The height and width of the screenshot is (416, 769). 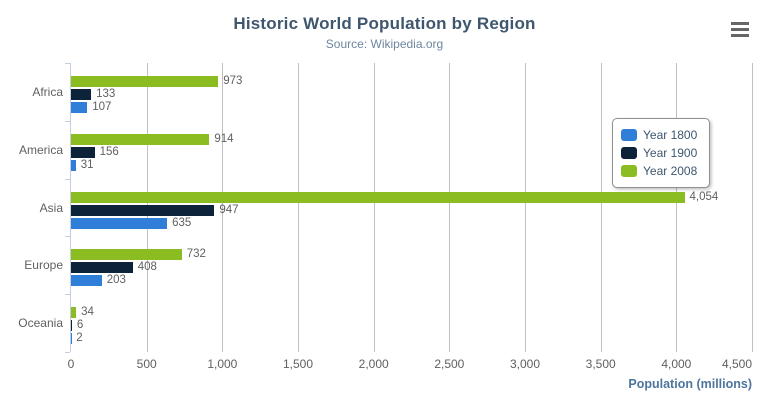 I want to click on legend-label: Year 2008, so click(x=670, y=171).